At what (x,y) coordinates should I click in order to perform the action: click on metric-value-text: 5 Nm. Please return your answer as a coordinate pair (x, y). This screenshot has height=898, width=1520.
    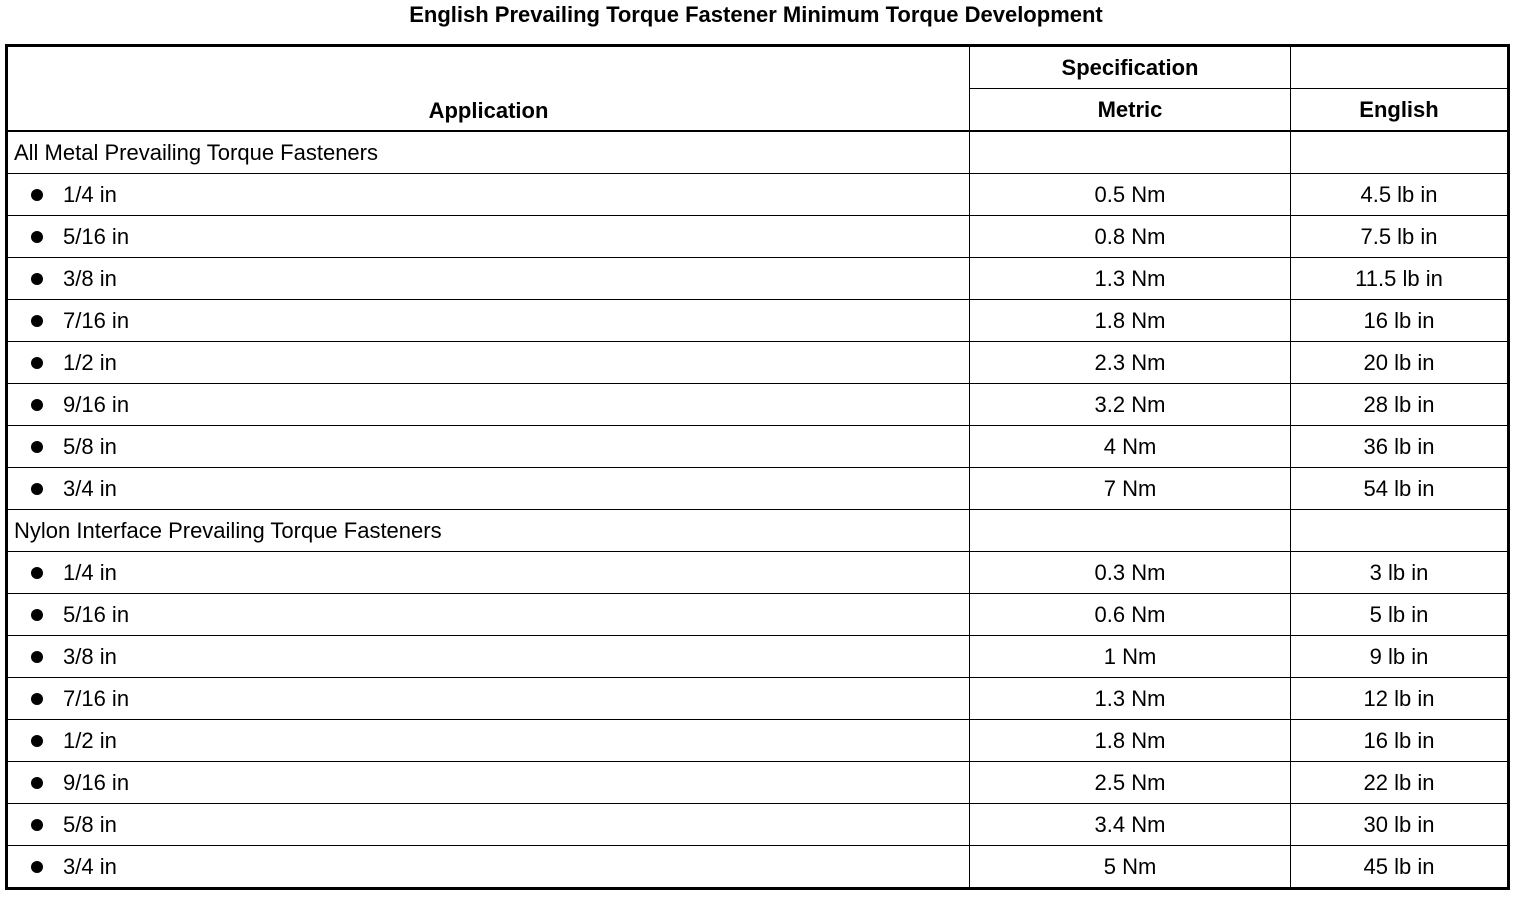
    Looking at the image, I should click on (1130, 866).